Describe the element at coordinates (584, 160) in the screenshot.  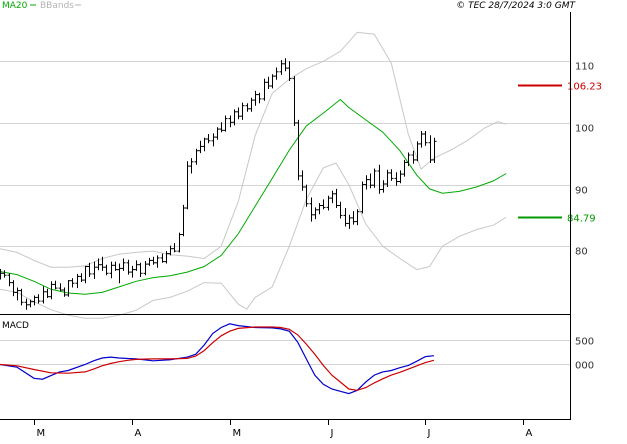
I see `price-y-ticks: 110 100 90 80` at that location.